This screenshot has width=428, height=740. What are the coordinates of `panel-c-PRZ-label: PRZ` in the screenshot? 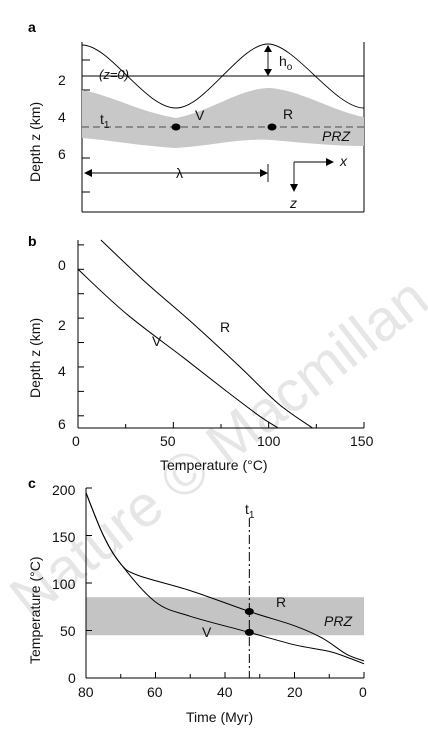 It's located at (338, 621).